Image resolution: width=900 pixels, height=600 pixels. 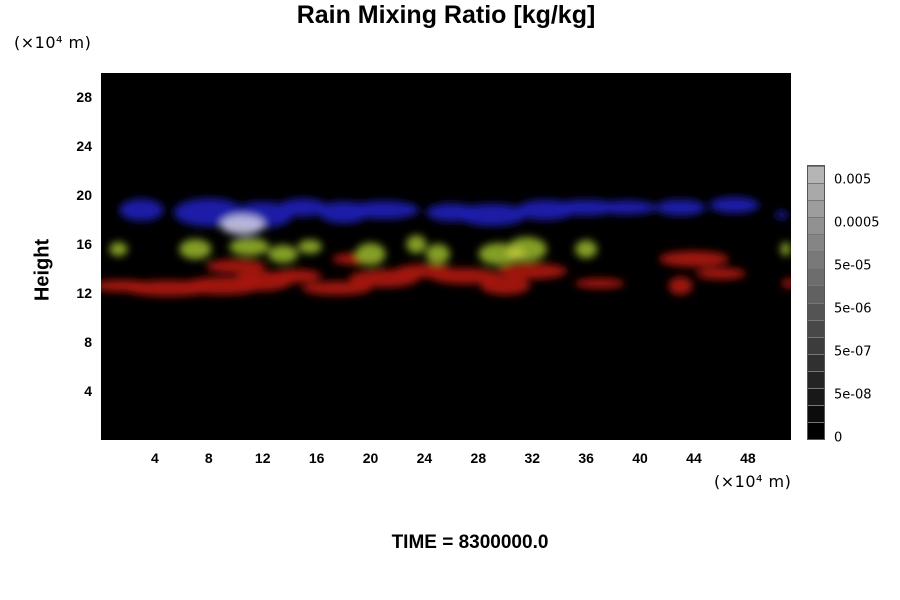 What do you see at coordinates (586, 458) in the screenshot?
I see `x-tick-label: 36` at bounding box center [586, 458].